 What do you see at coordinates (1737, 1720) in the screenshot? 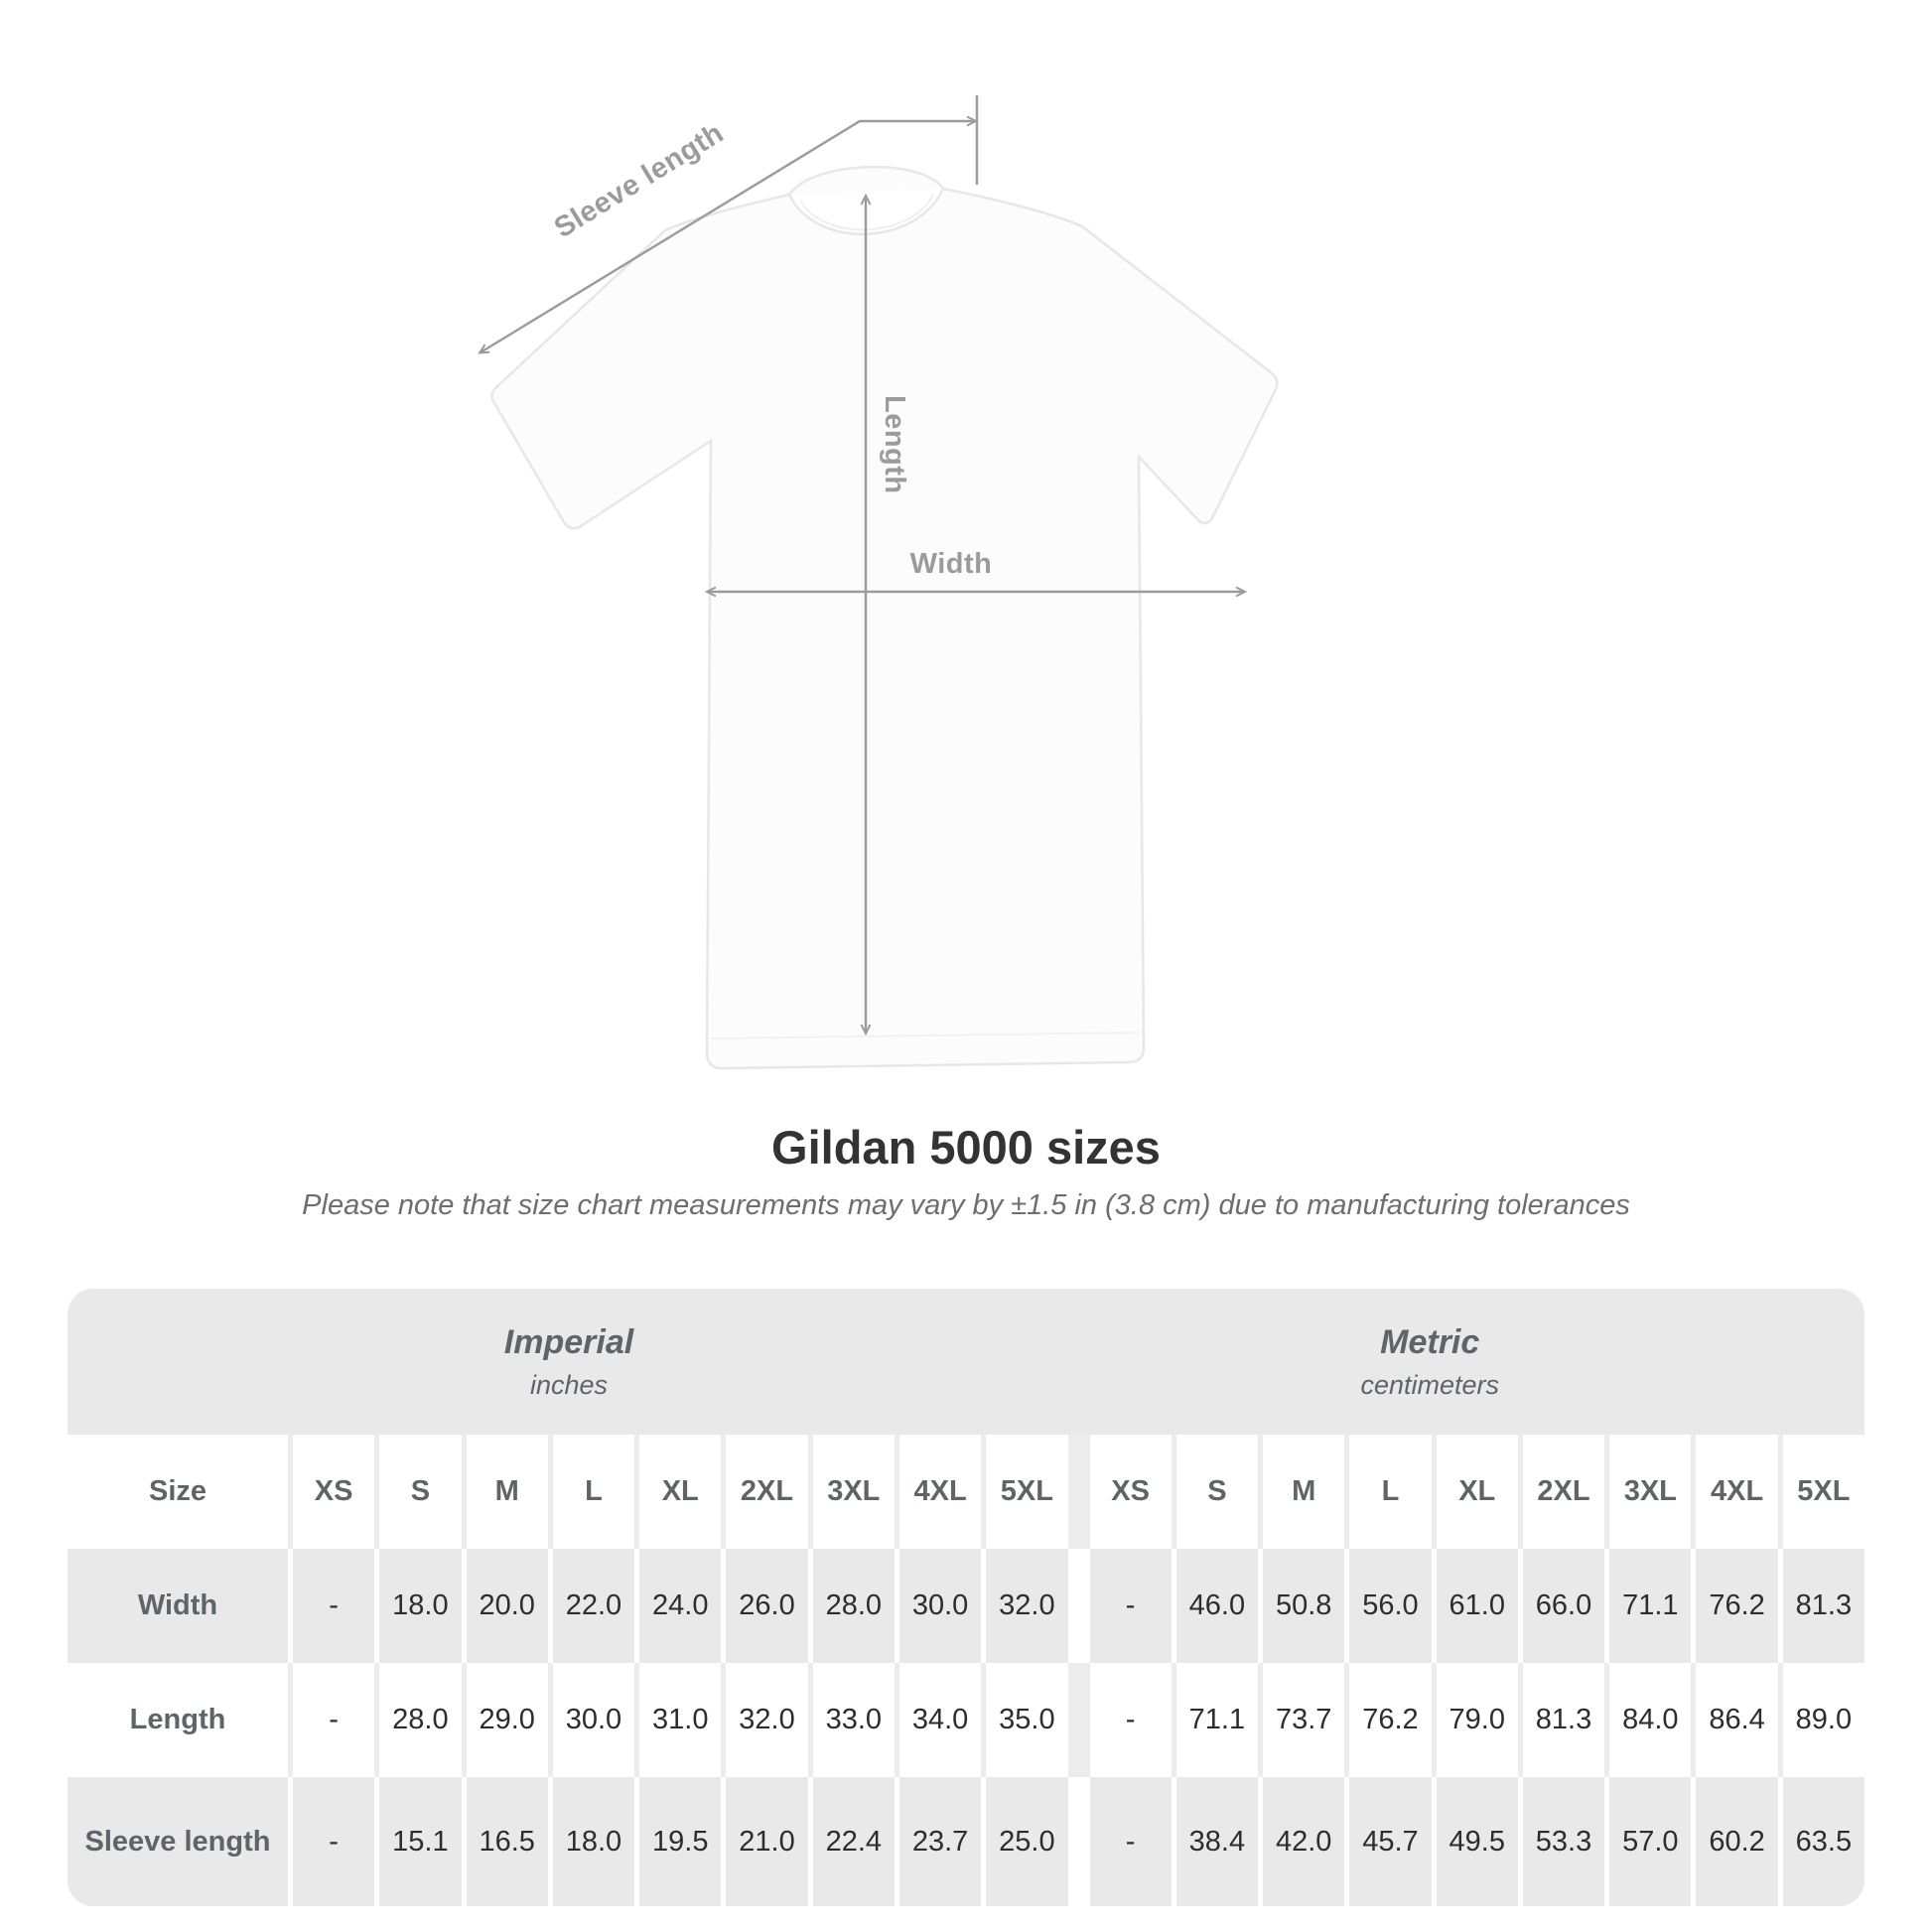
I see `value-cell: 86.4` at bounding box center [1737, 1720].